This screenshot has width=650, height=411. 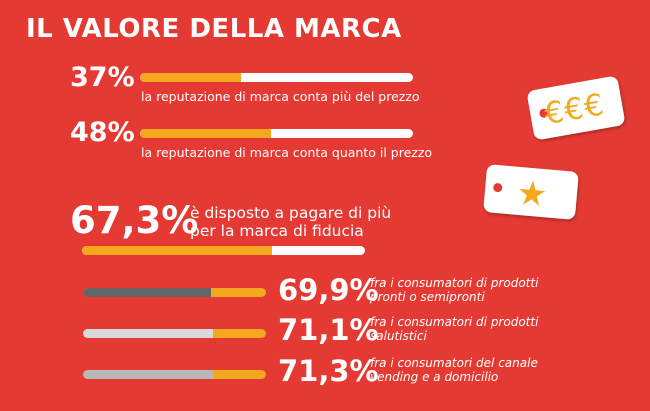 What do you see at coordinates (148, 333) in the screenshot?
I see `stat-5-bar-fill` at bounding box center [148, 333].